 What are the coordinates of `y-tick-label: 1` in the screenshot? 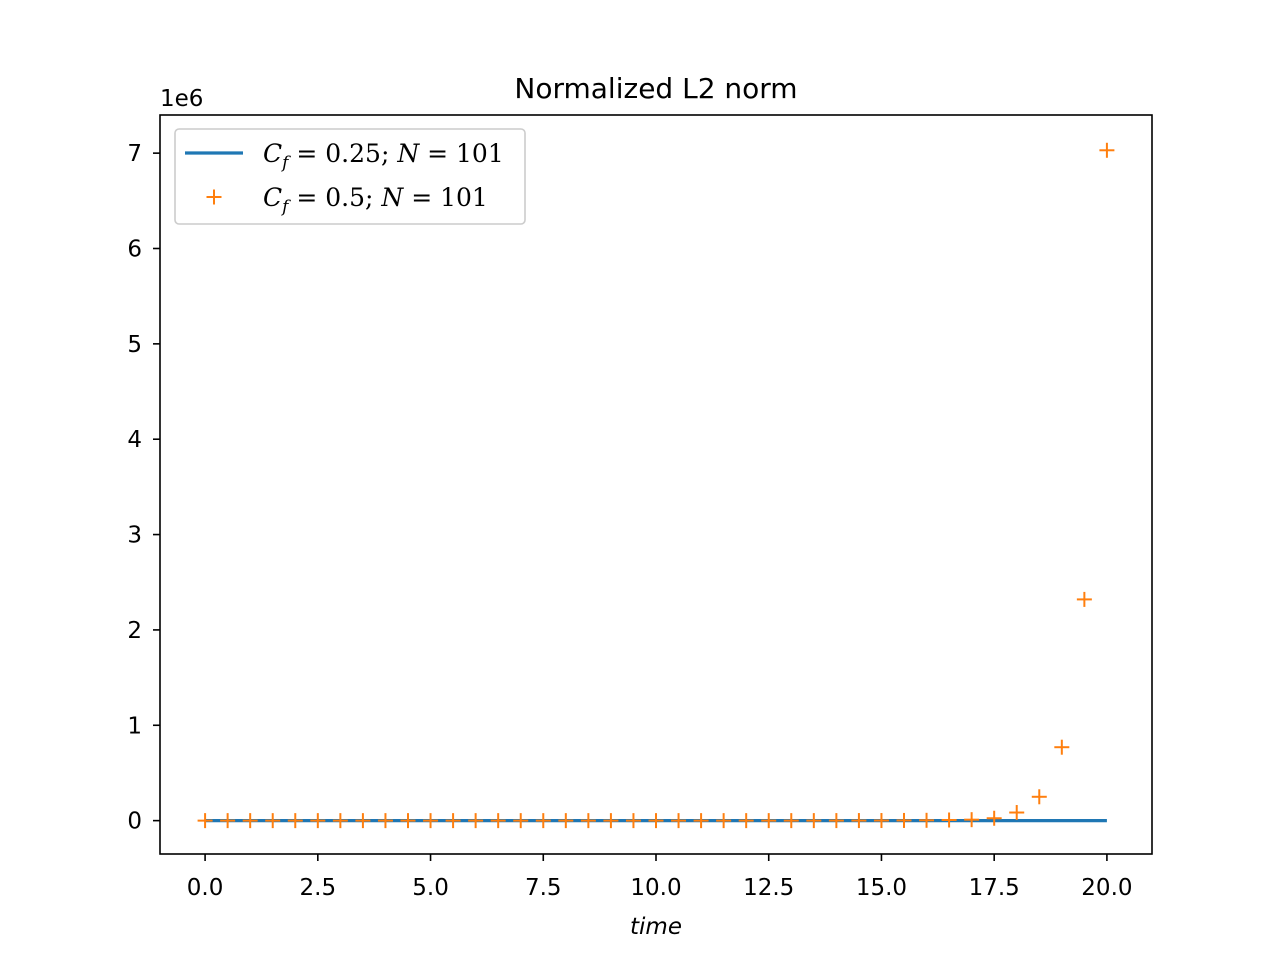 It's located at (134, 726).